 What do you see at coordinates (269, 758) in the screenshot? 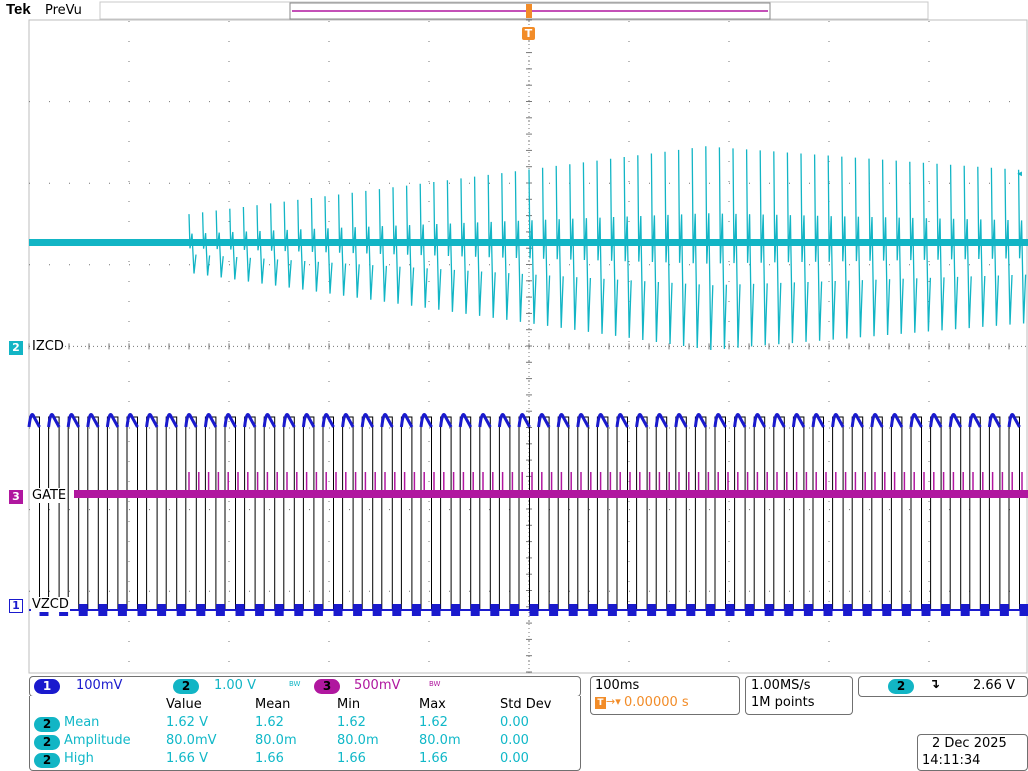
I see `meas-row-mean: 1.66` at bounding box center [269, 758].